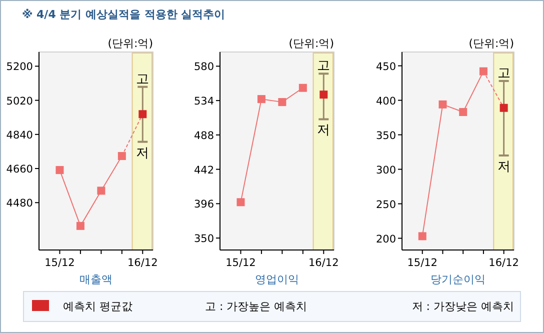 This screenshot has width=544, height=333. I want to click on y-tick-label: 250, so click(386, 204).